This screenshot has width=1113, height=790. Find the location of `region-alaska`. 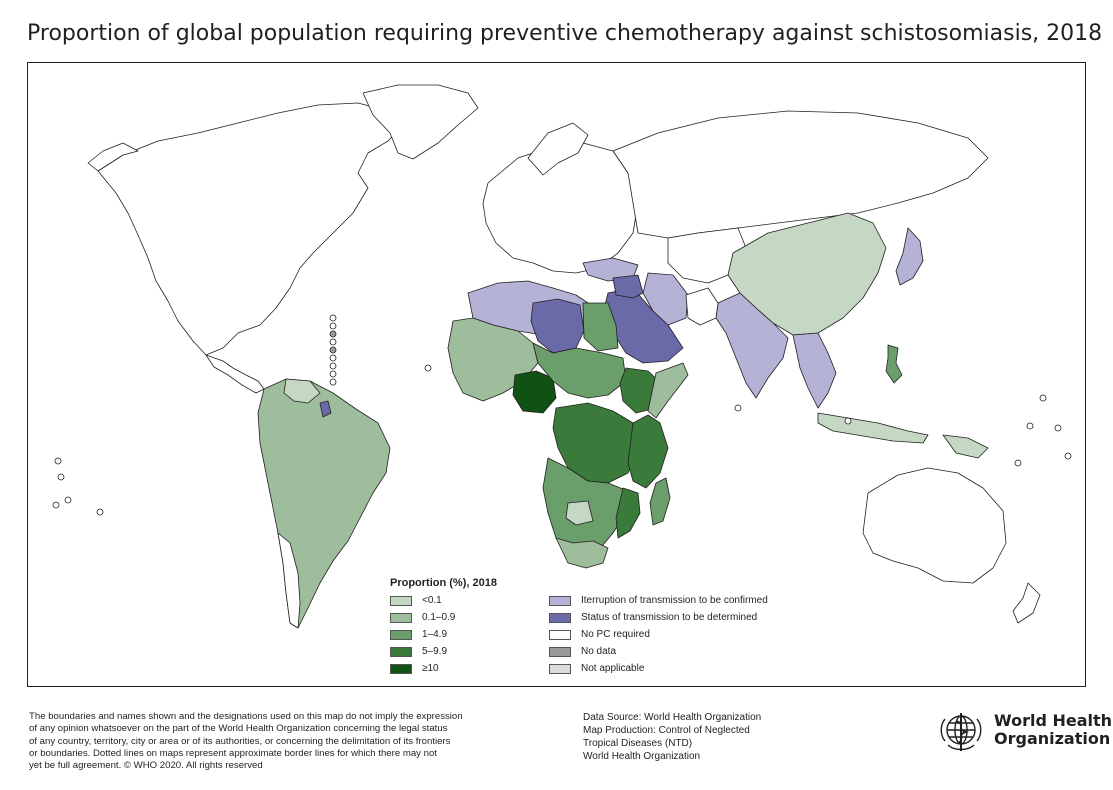

region-alaska is located at coordinates (113, 157).